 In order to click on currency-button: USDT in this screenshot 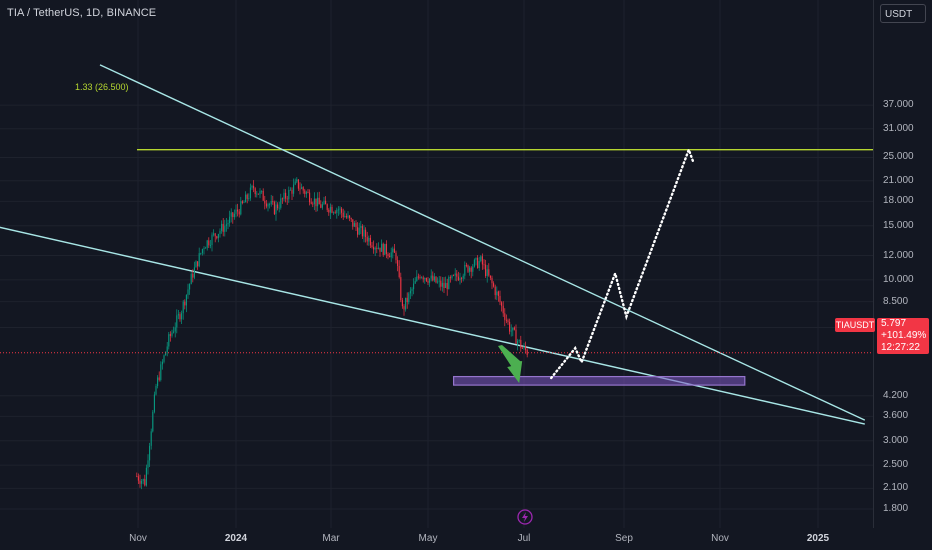, I will do `click(903, 13)`.